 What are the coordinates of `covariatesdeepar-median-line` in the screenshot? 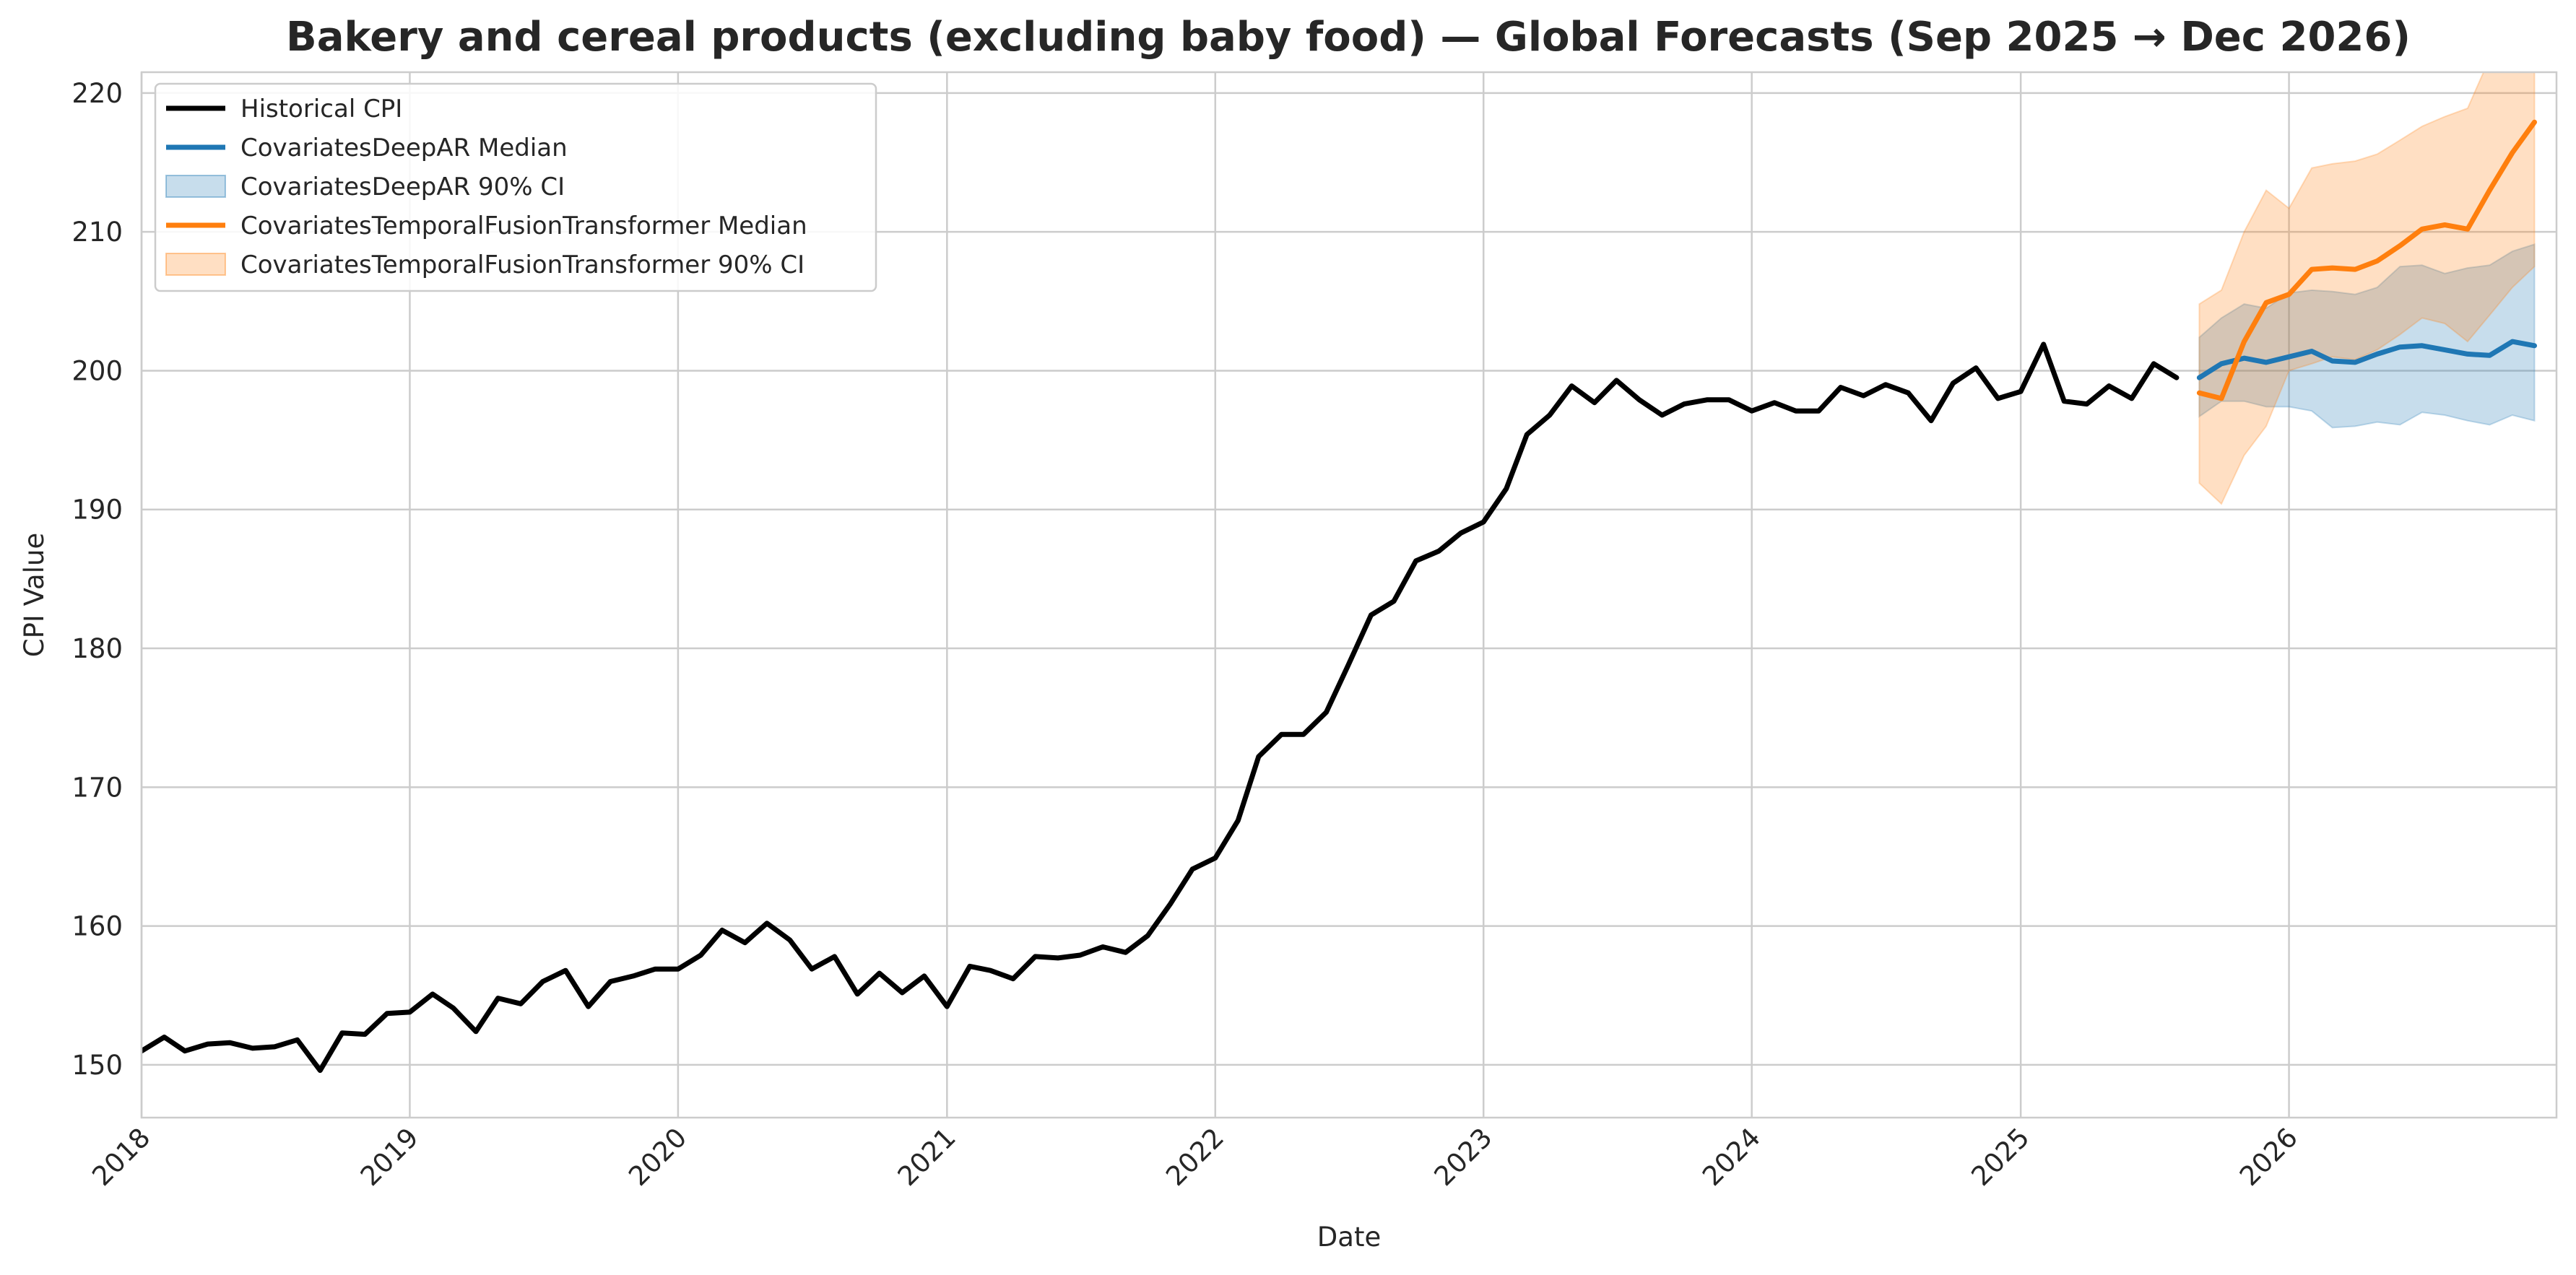 It's located at (2366, 359).